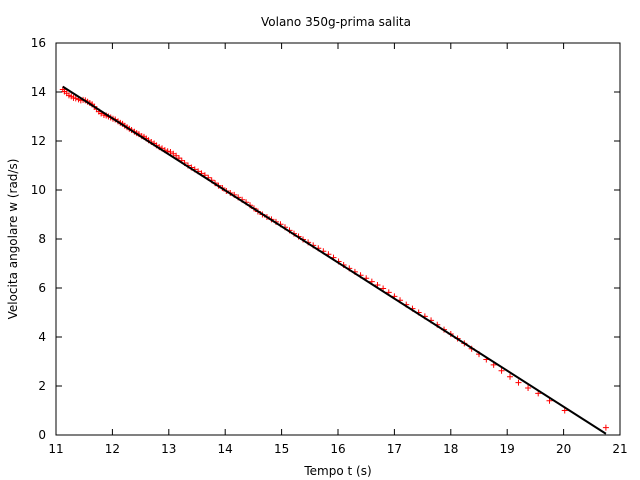 The image size is (640, 480). I want to click on x-tick-label: 14, so click(225, 449).